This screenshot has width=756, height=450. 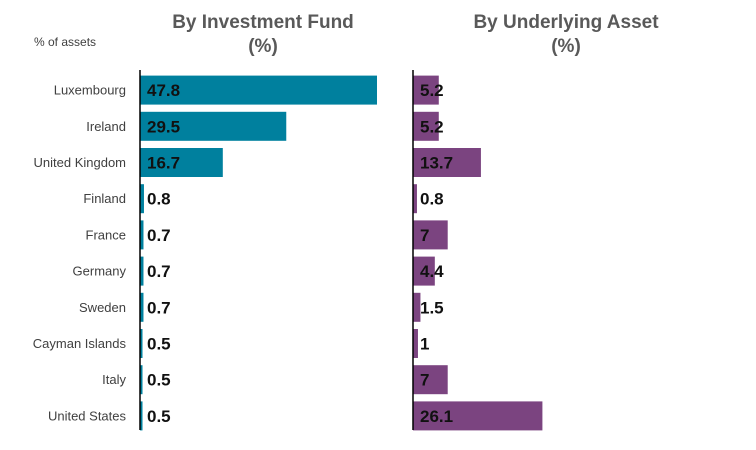 What do you see at coordinates (163, 90) in the screenshot?
I see `fund-value-label: 47.8` at bounding box center [163, 90].